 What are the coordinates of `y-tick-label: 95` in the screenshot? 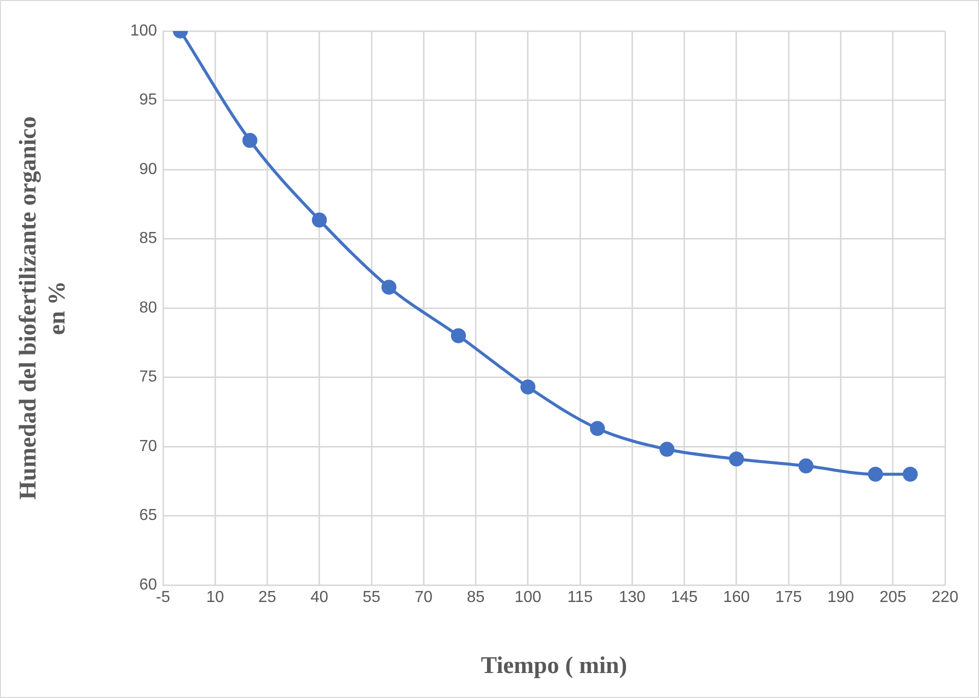 It's located at (148, 100).